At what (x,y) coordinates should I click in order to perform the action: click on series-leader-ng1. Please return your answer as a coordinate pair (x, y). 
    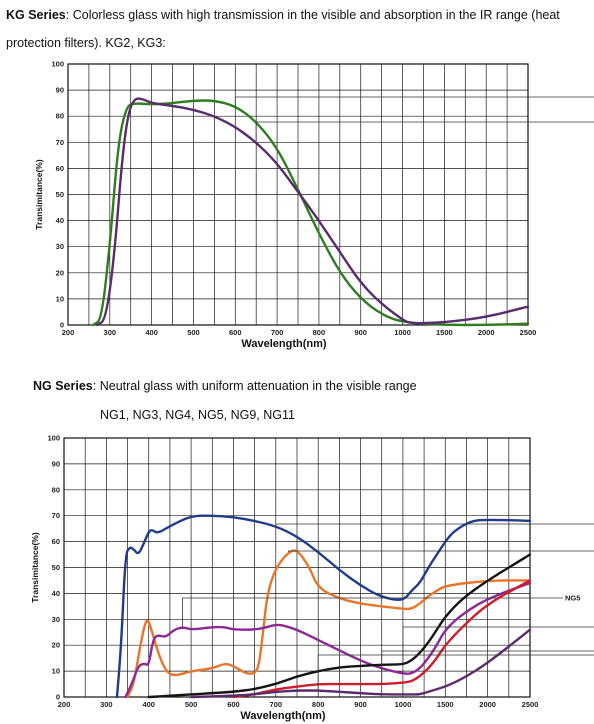
    Looking at the image, I should click on (498, 645).